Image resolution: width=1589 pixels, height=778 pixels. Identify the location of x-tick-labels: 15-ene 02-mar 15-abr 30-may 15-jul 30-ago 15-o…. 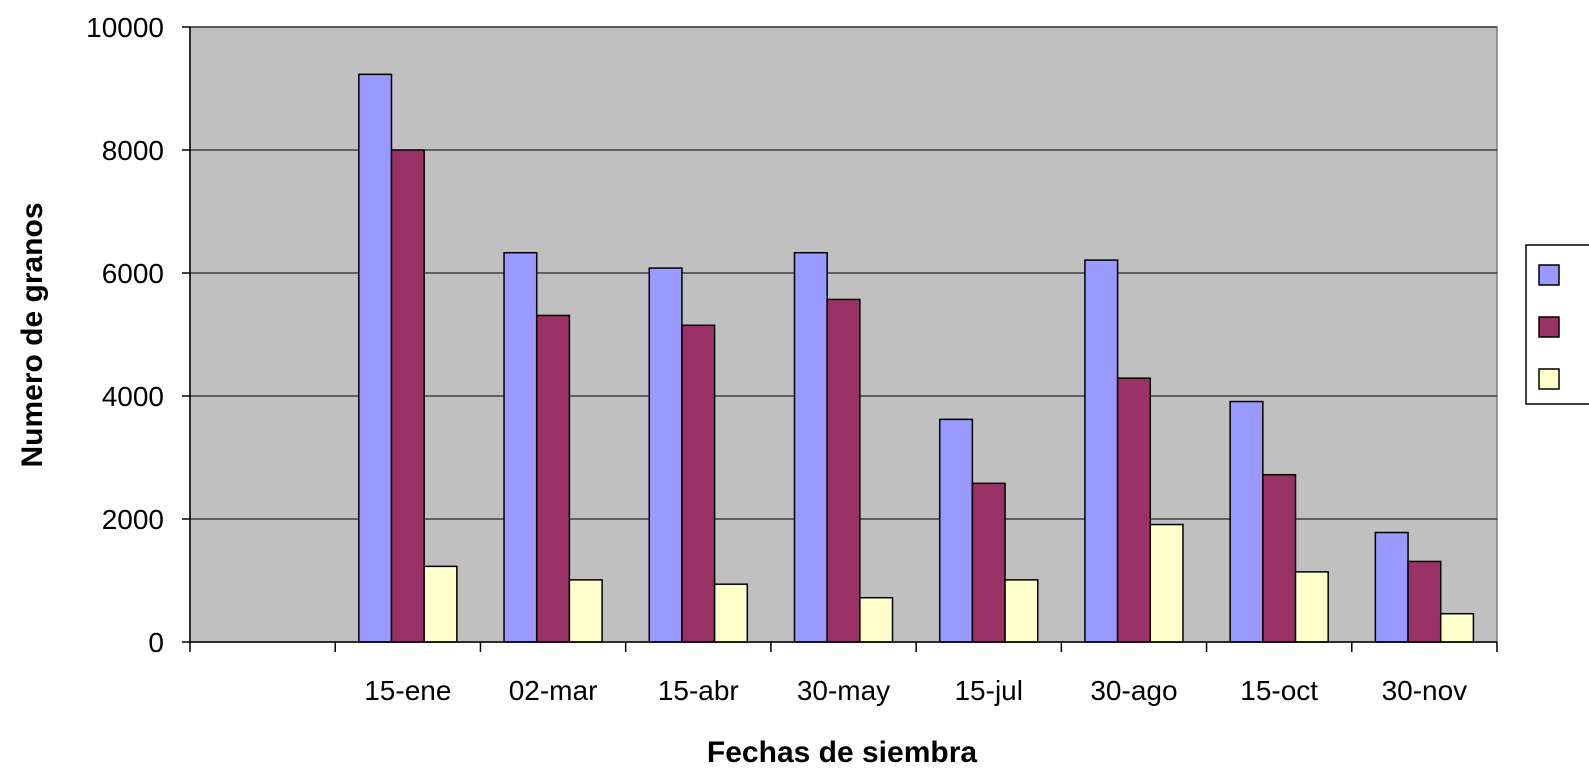
(915, 690).